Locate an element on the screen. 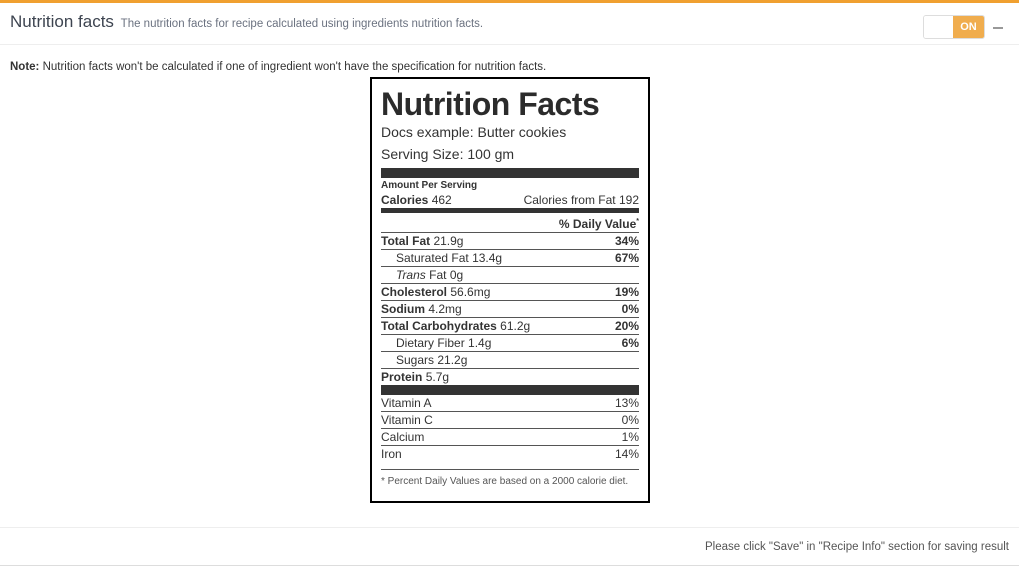 The image size is (1019, 566). toggle-knob is located at coordinates (939, 27).